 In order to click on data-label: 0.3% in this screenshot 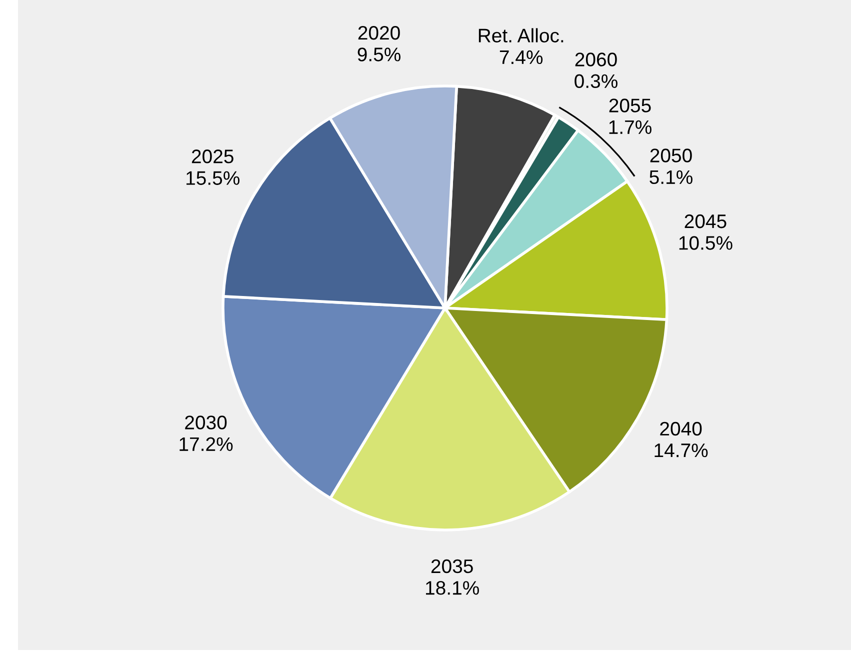, I will do `click(596, 81)`.